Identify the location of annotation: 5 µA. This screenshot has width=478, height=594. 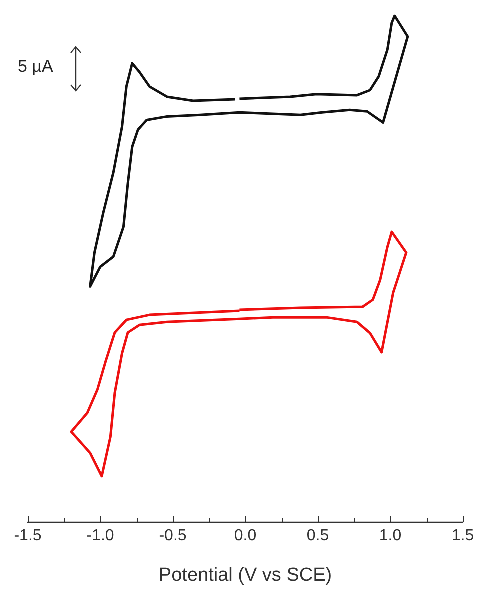
(36, 67).